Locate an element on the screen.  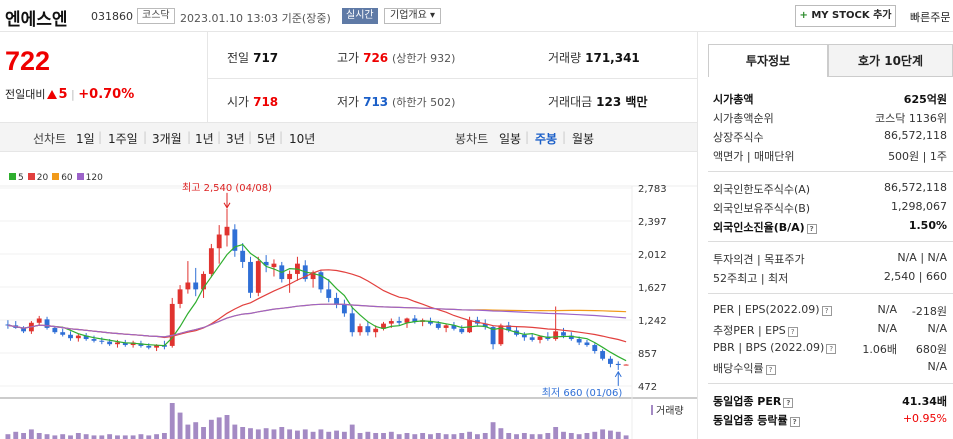
tab-1d: 1일 is located at coordinates (85, 139).